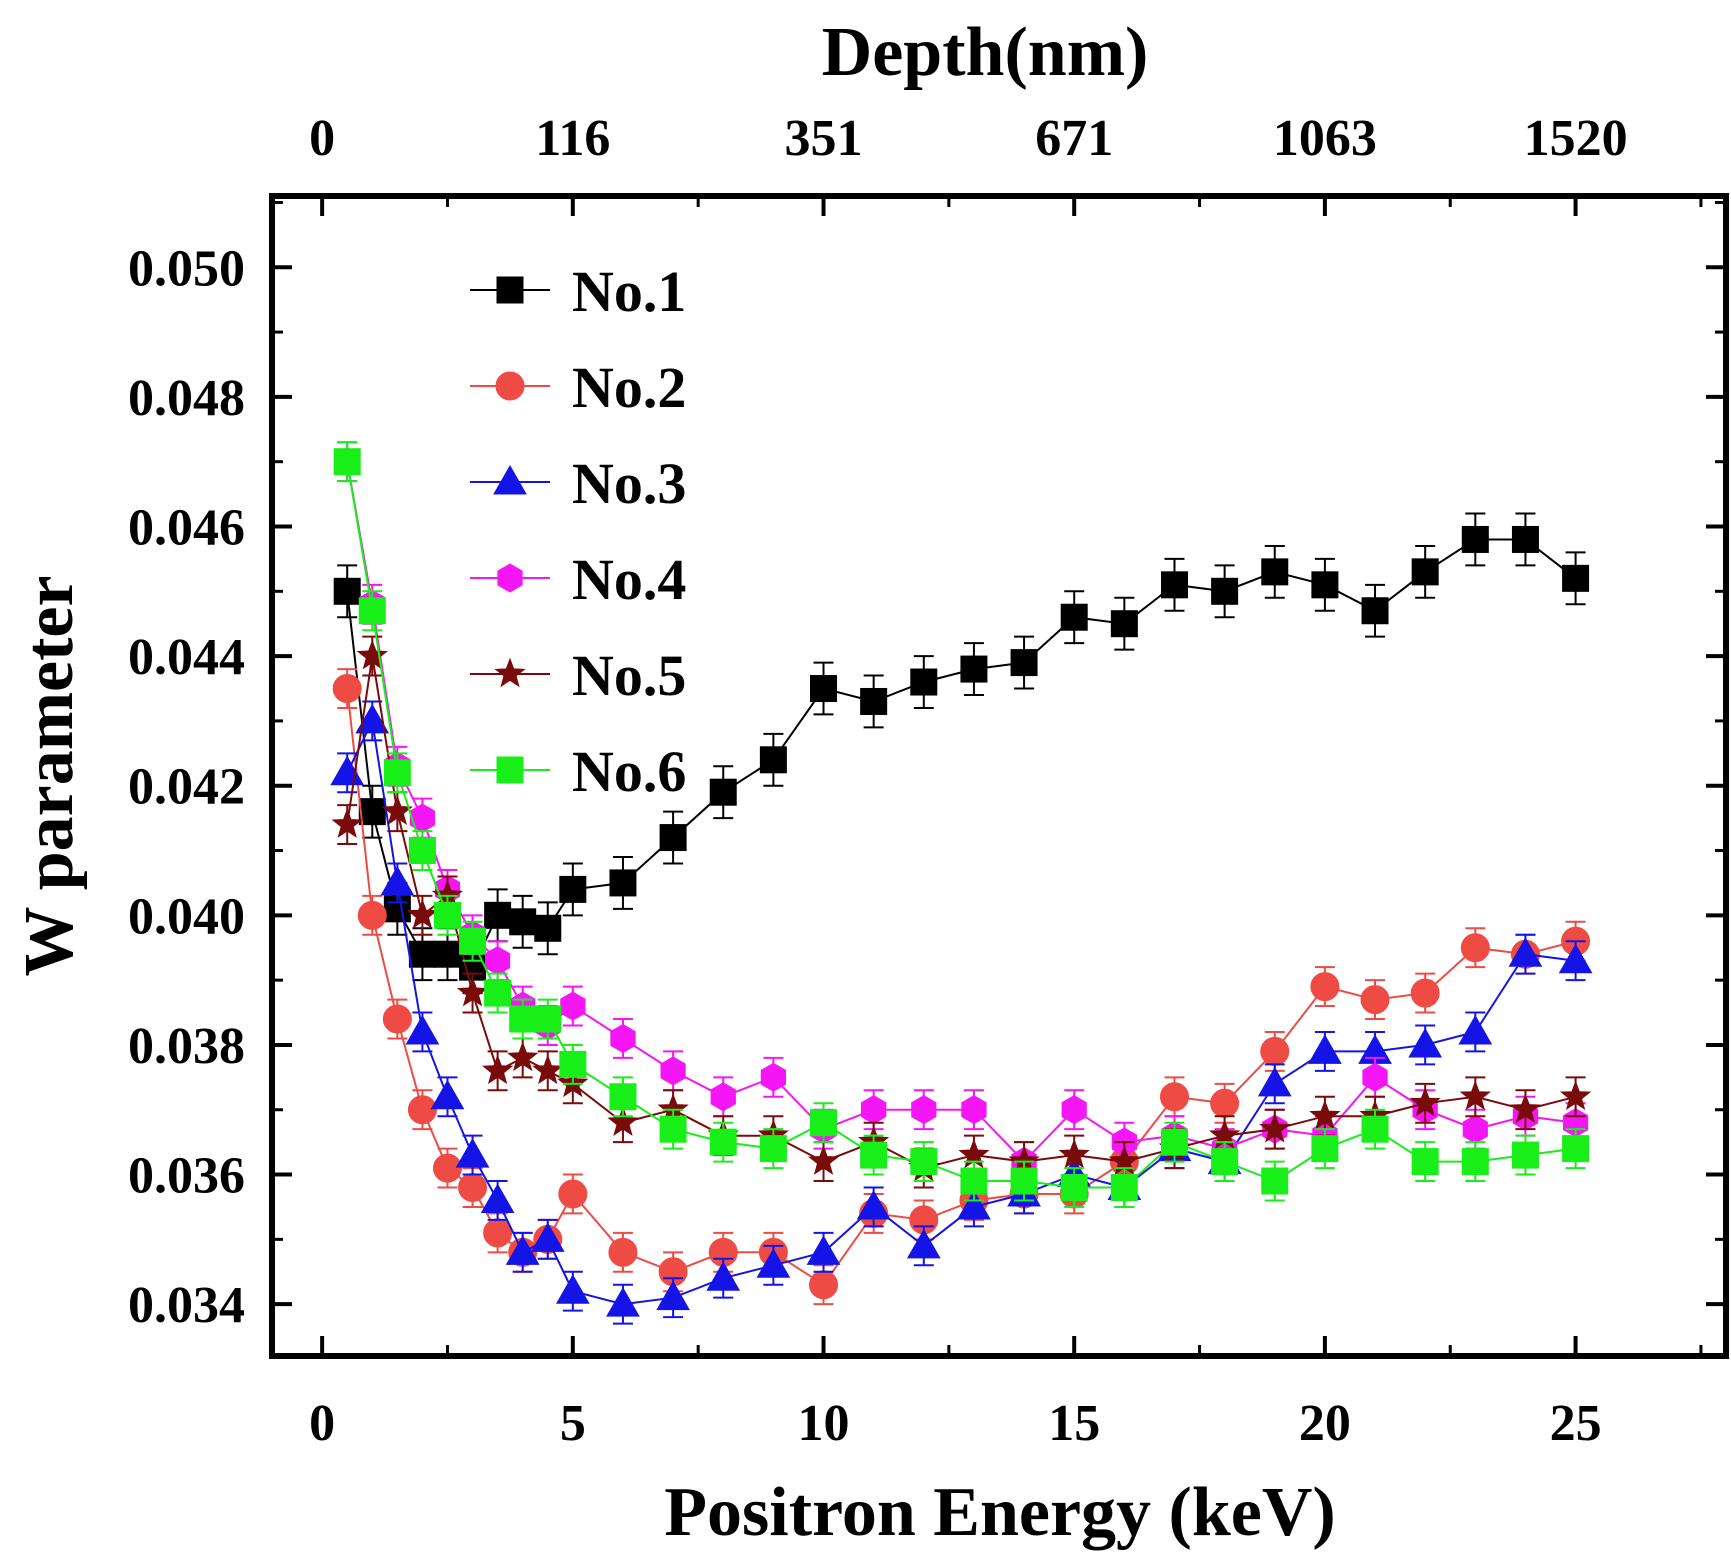 Image resolution: width=1731 pixels, height=1566 pixels. Describe the element at coordinates (186, 657) in the screenshot. I see `y-tick-label: 0.044` at that location.